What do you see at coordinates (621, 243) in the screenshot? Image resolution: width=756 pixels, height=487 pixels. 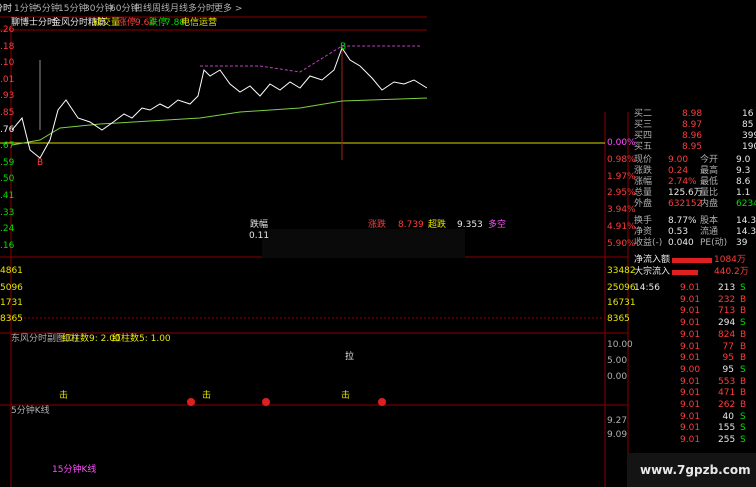 I see `right-percent-label: 5.90%` at bounding box center [621, 243].